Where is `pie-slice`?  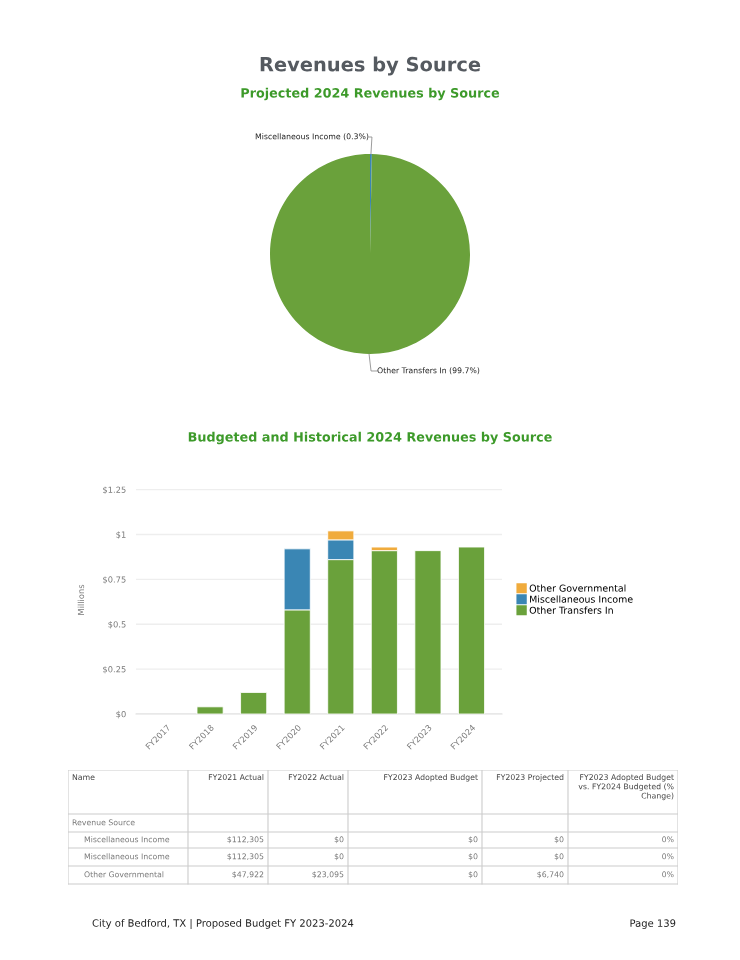
pie-slice is located at coordinates (370, 254).